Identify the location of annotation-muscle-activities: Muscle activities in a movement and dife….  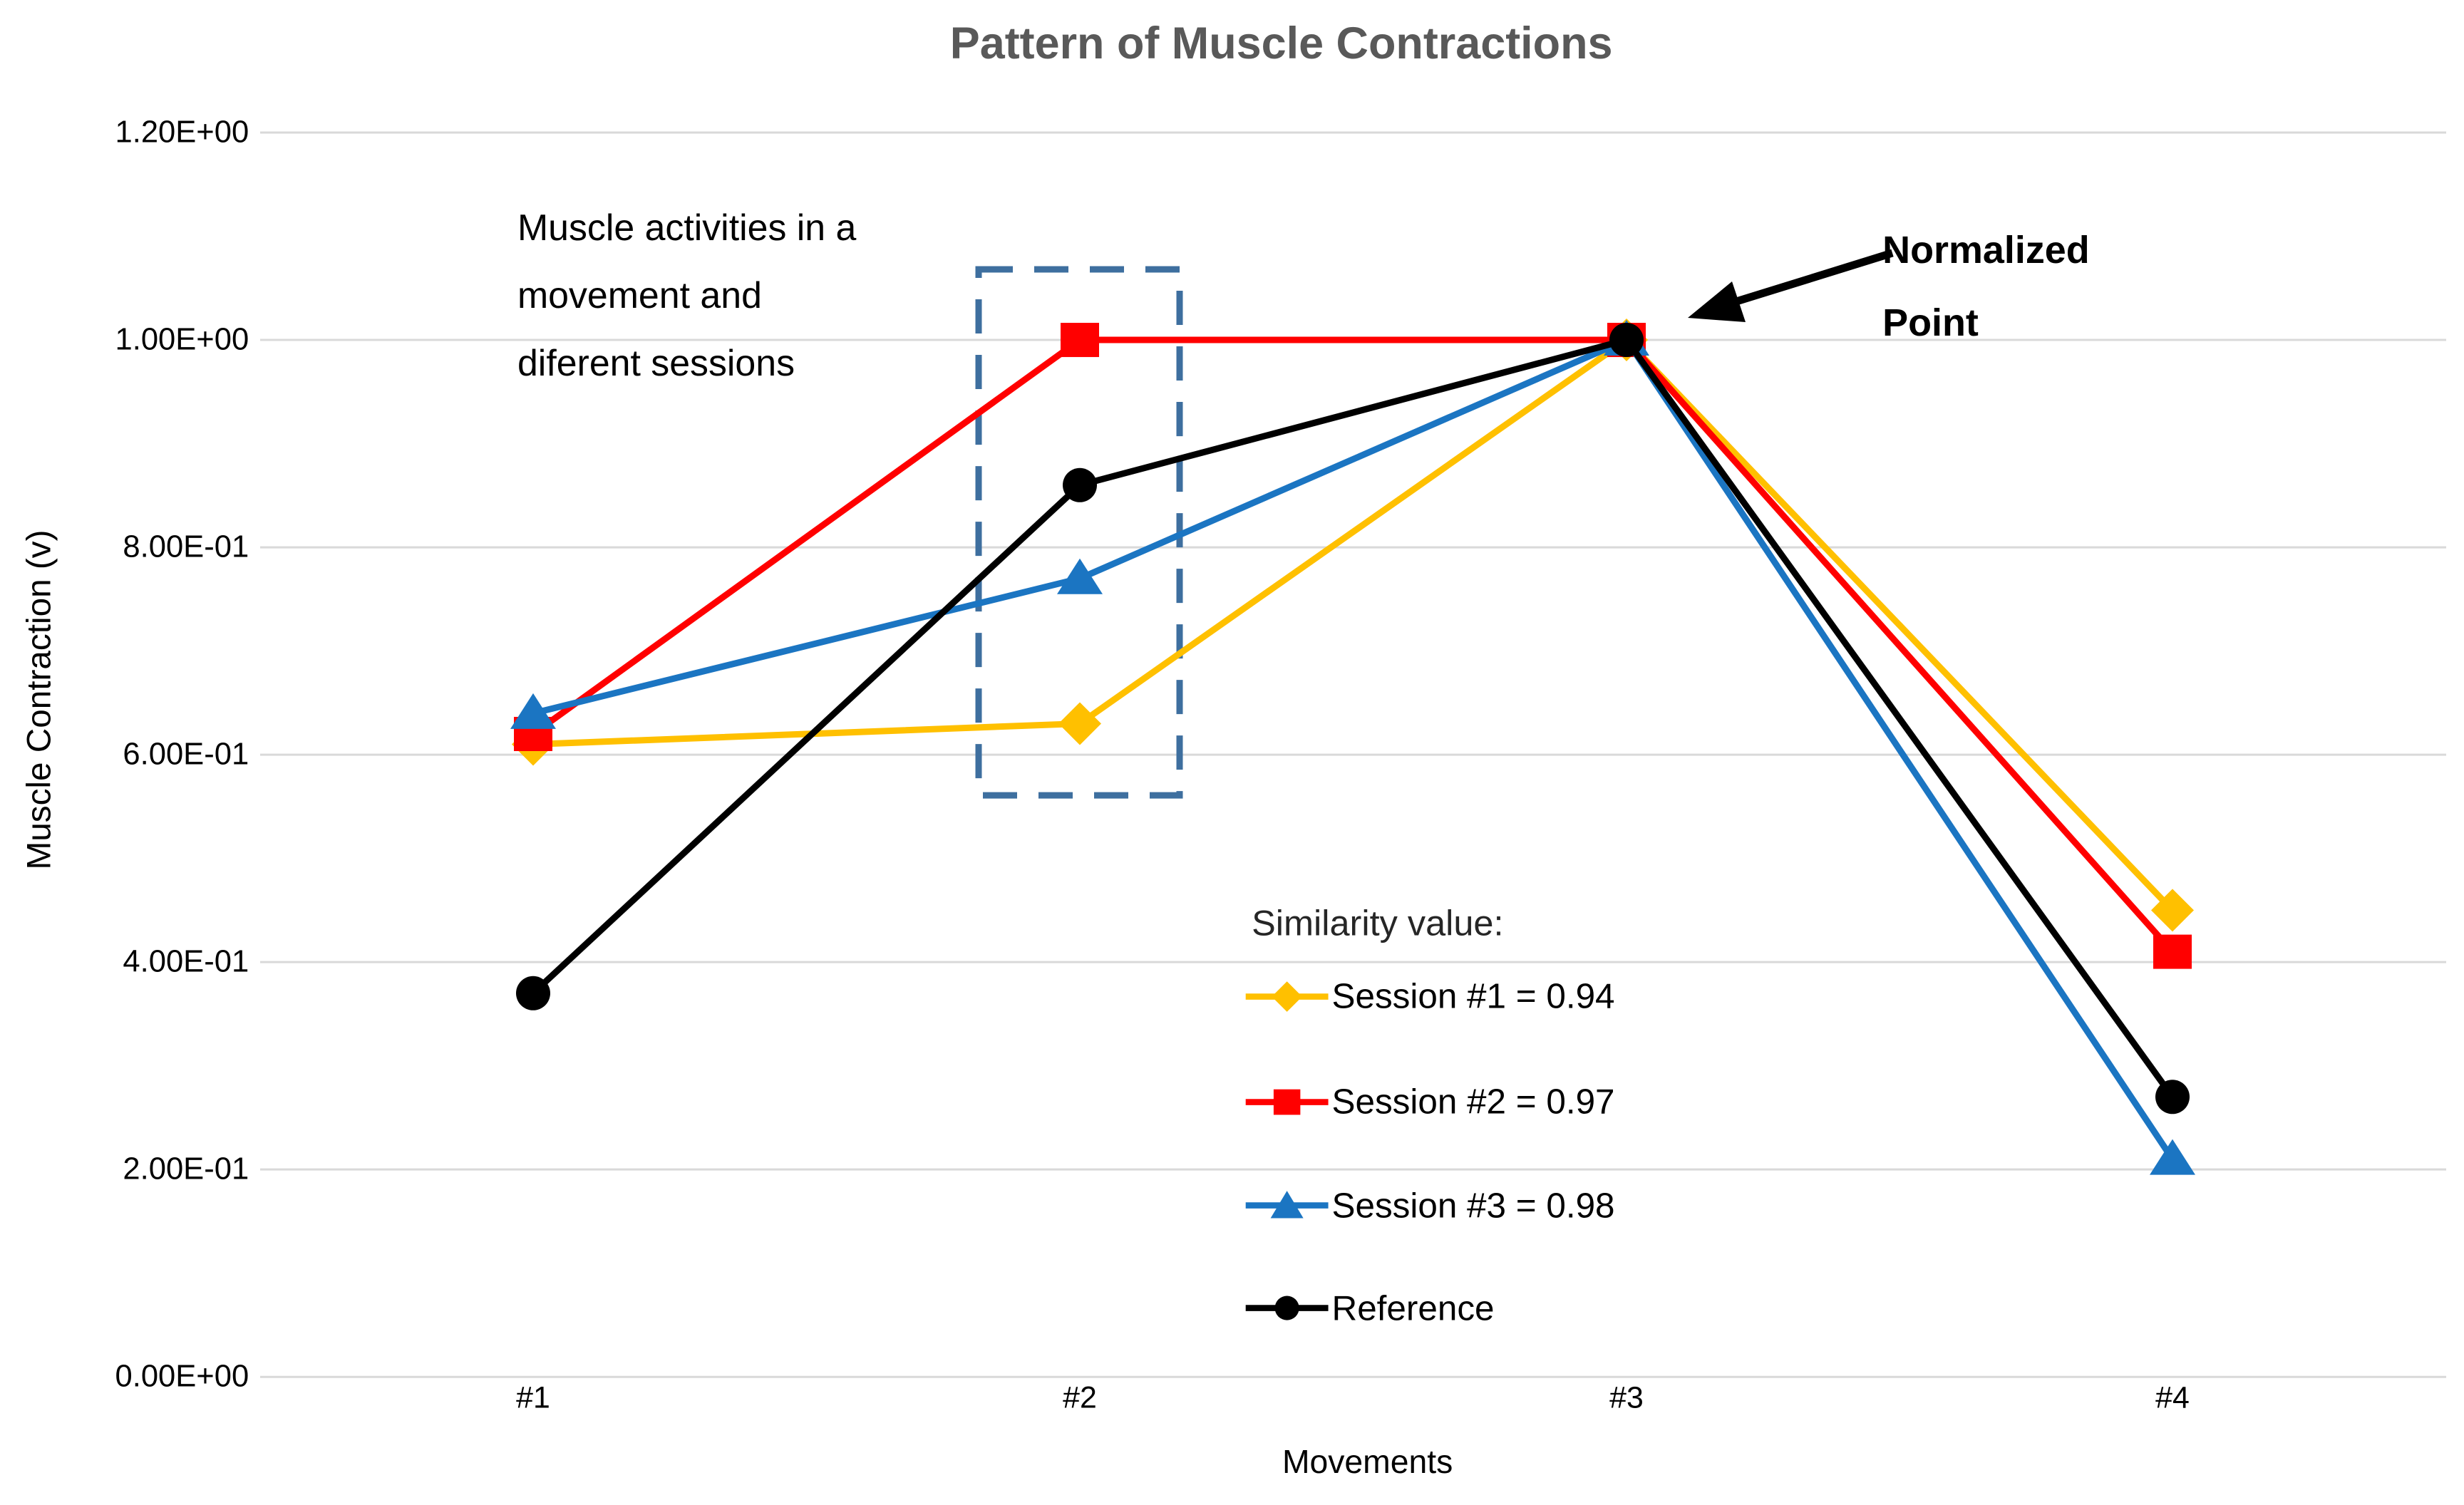
(686, 295).